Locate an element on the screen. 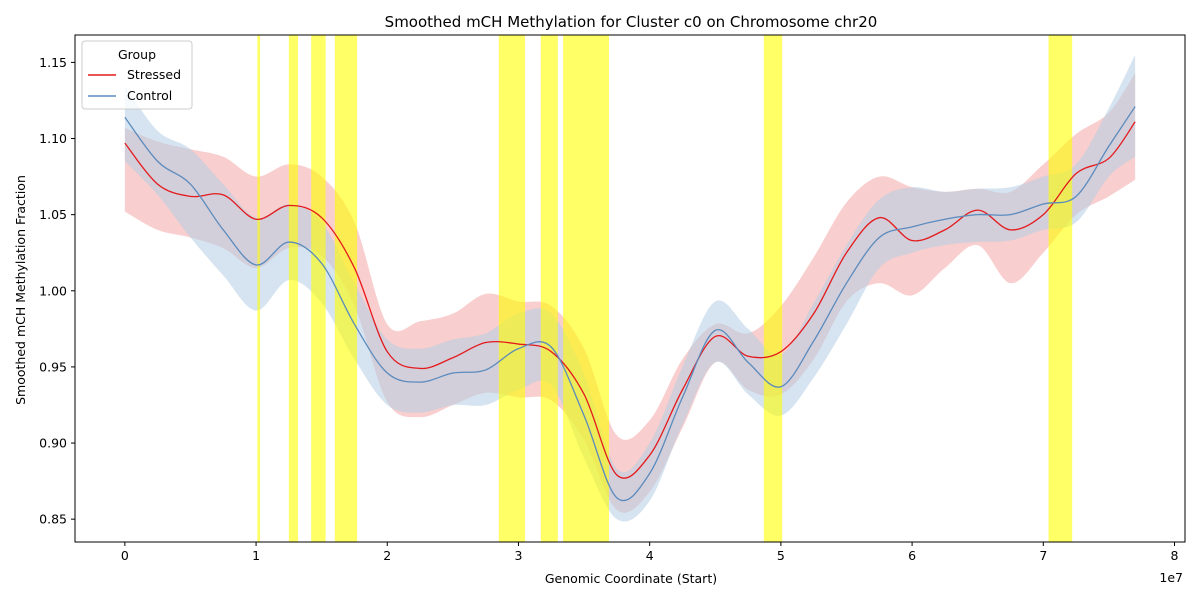 The image size is (1200, 600). x-axis-label: Genomic Coordinate (Start) is located at coordinates (631, 578).